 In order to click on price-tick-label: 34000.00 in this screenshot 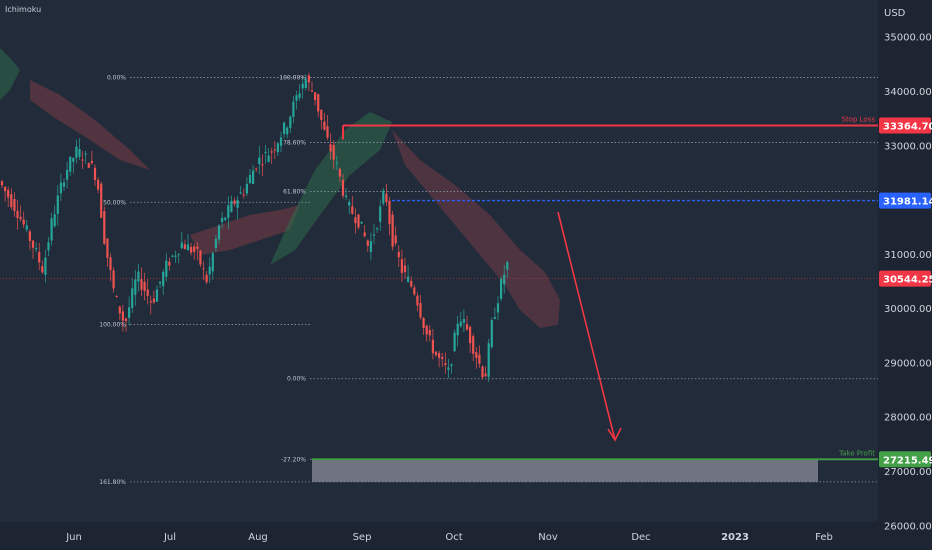, I will do `click(908, 92)`.